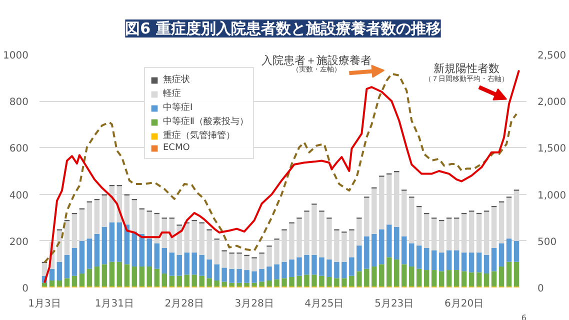 The width and height of the screenshot is (569, 320). What do you see at coordinates (394, 304) in the screenshot?
I see `x-tick-label: 5月23日` at bounding box center [394, 304].